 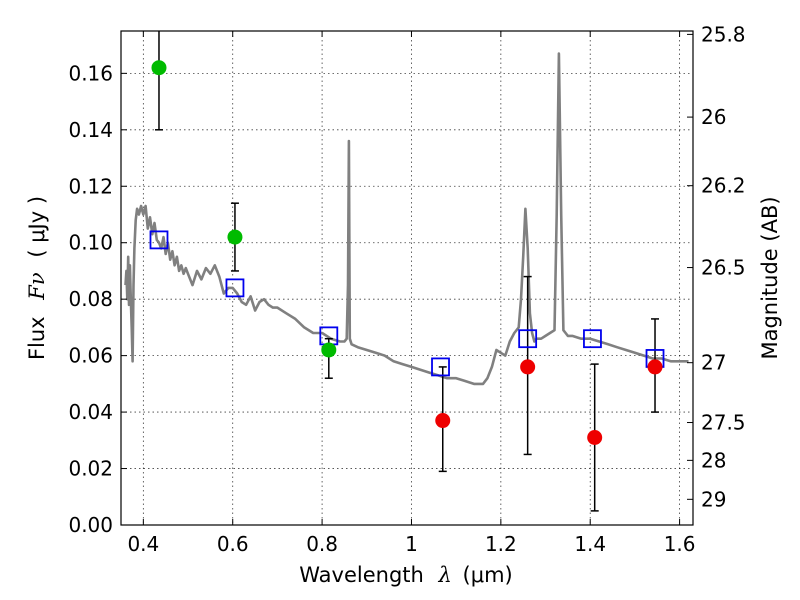 What do you see at coordinates (143, 544) in the screenshot?
I see `x-tick-label: 0.4` at bounding box center [143, 544].